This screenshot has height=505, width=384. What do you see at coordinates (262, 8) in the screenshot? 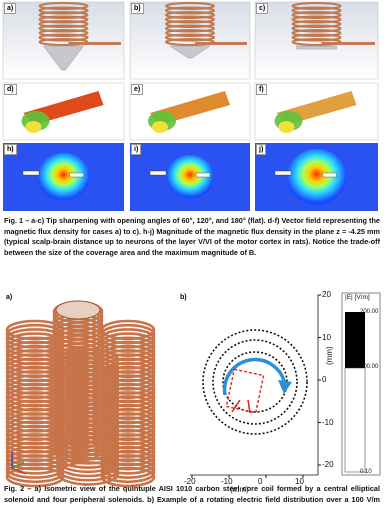
I see `panel-label: c)` at bounding box center [262, 8].